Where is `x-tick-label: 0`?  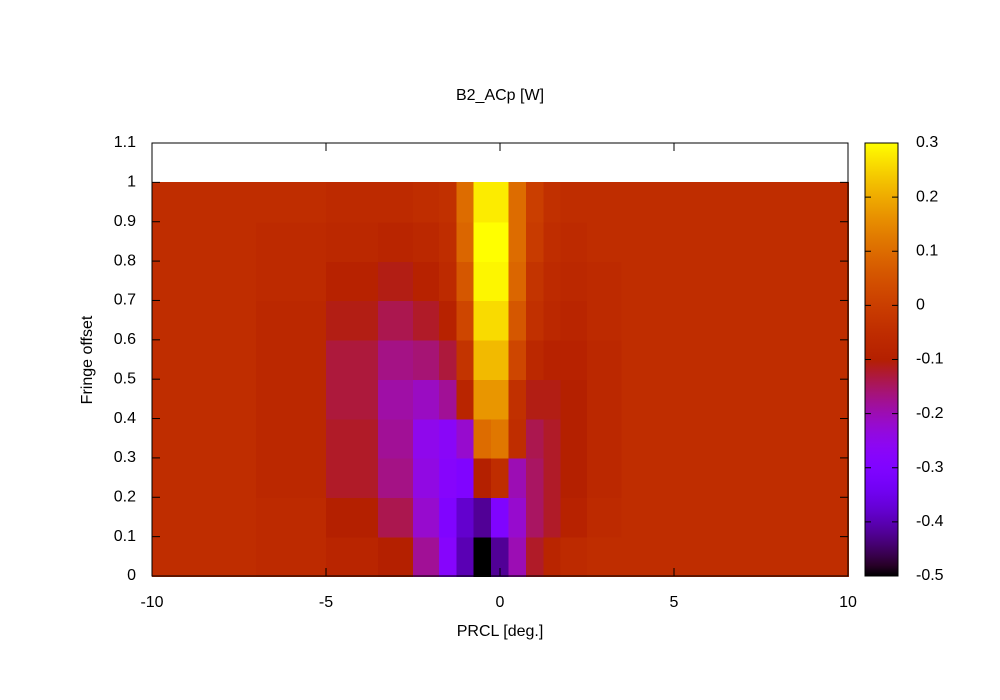 x-tick-label: 0 is located at coordinates (500, 602).